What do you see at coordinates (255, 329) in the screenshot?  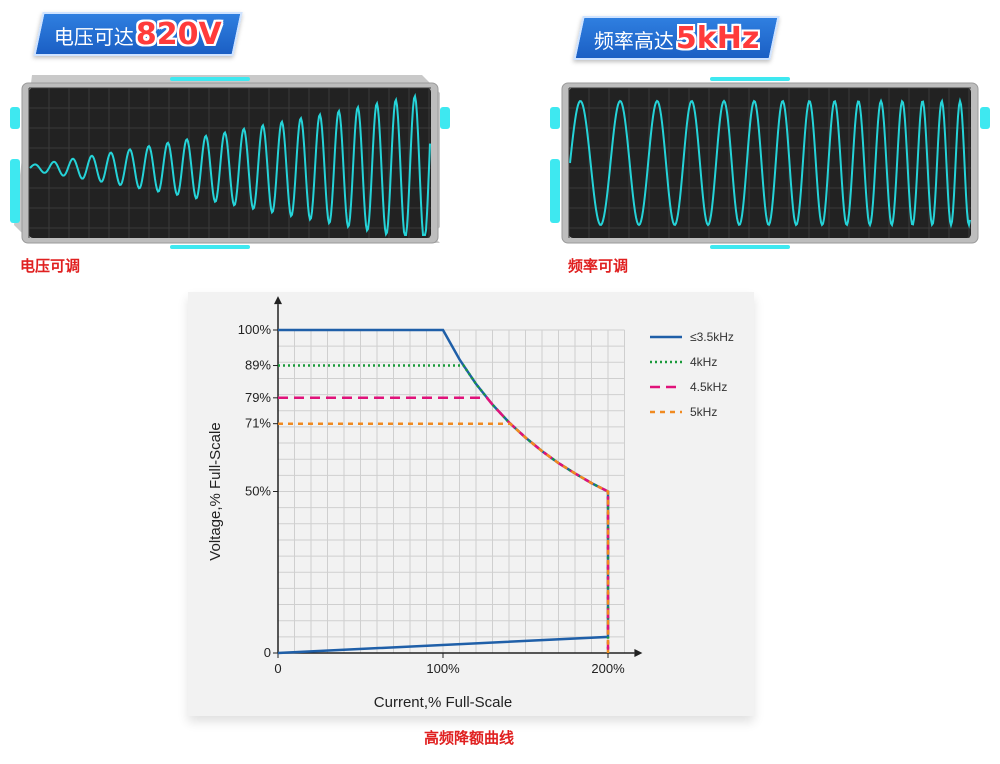 I see `y-tick-label: 100%` at bounding box center [255, 329].